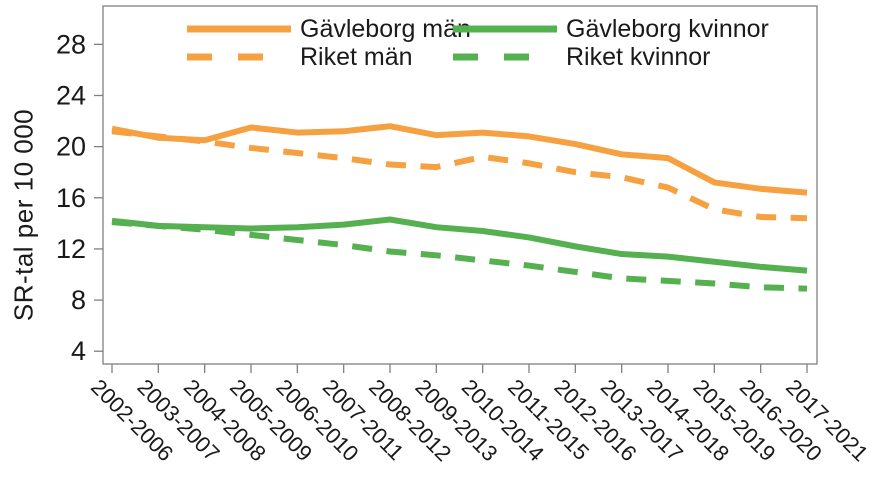 Image resolution: width=878 pixels, height=479 pixels. Describe the element at coordinates (78, 351) in the screenshot. I see `y-tick-label: 4` at that location.